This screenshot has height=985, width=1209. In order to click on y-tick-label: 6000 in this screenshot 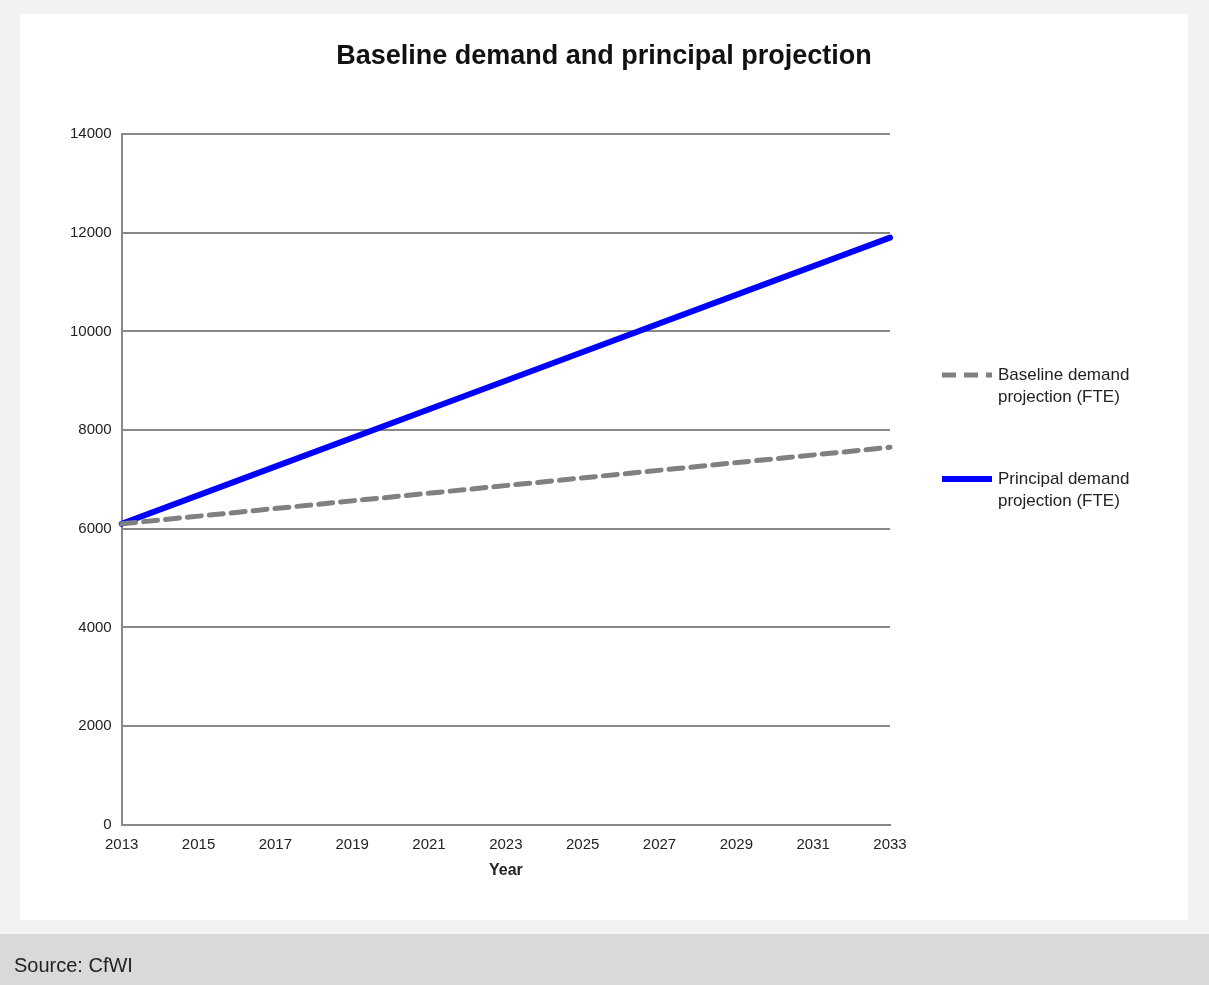, I will do `click(95, 527)`.